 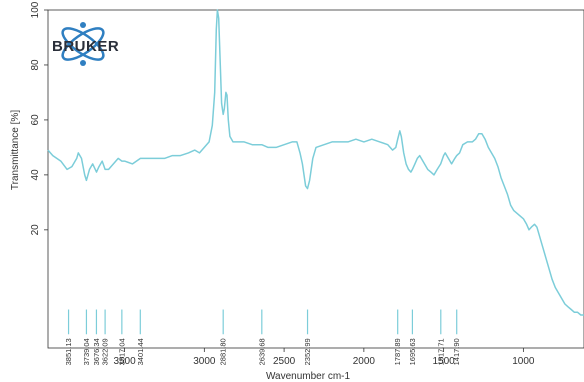 I want to click on x-tick-label: 1000, so click(x=523, y=361).